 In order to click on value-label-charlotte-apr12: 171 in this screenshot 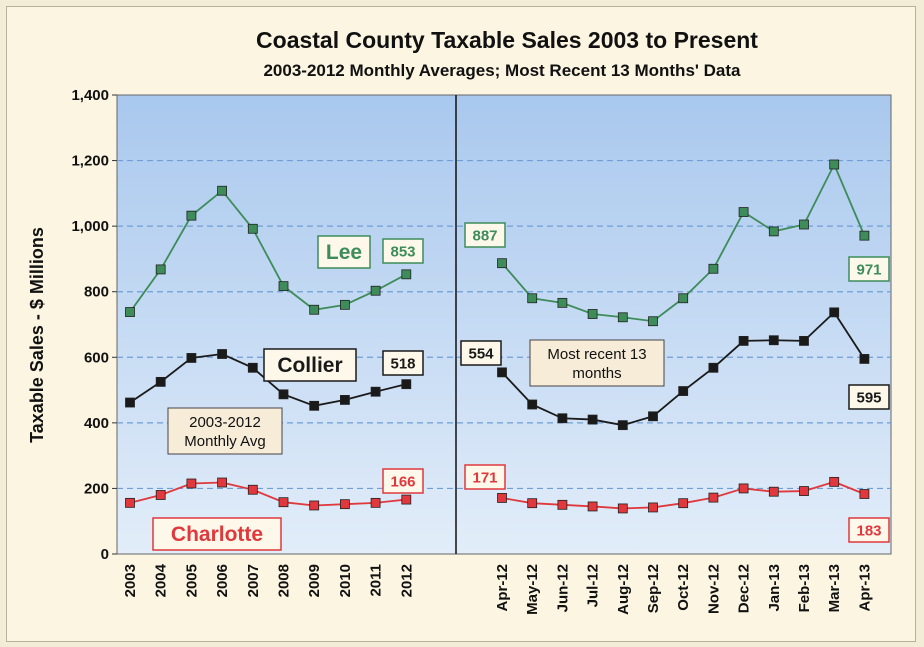, I will do `click(484, 478)`.